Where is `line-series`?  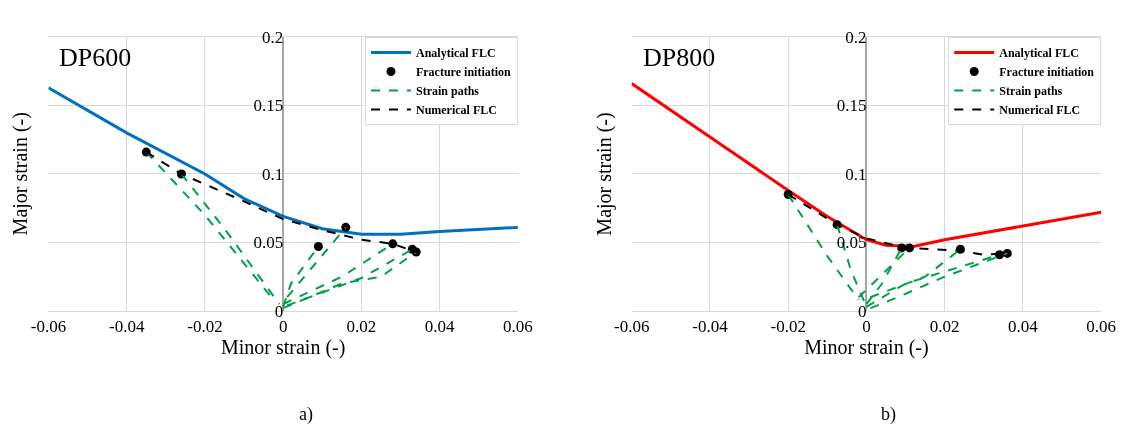
line-series is located at coordinates (283, 161).